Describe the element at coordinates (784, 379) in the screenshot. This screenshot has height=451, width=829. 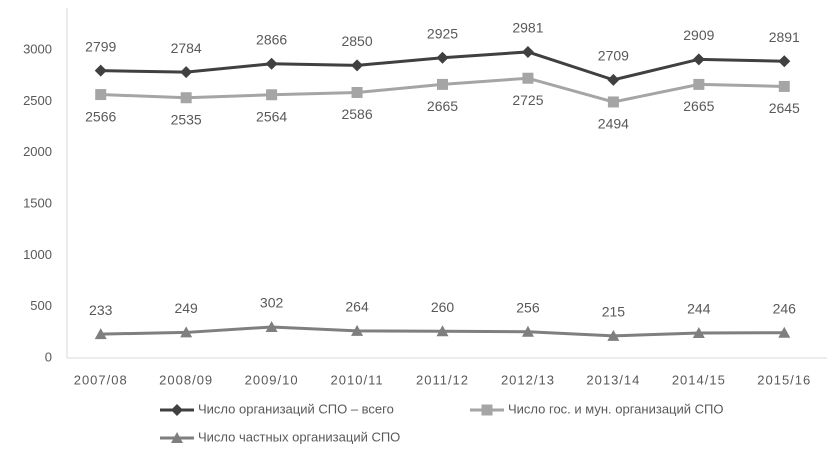
I see `x-tick-label: 2015/16` at that location.